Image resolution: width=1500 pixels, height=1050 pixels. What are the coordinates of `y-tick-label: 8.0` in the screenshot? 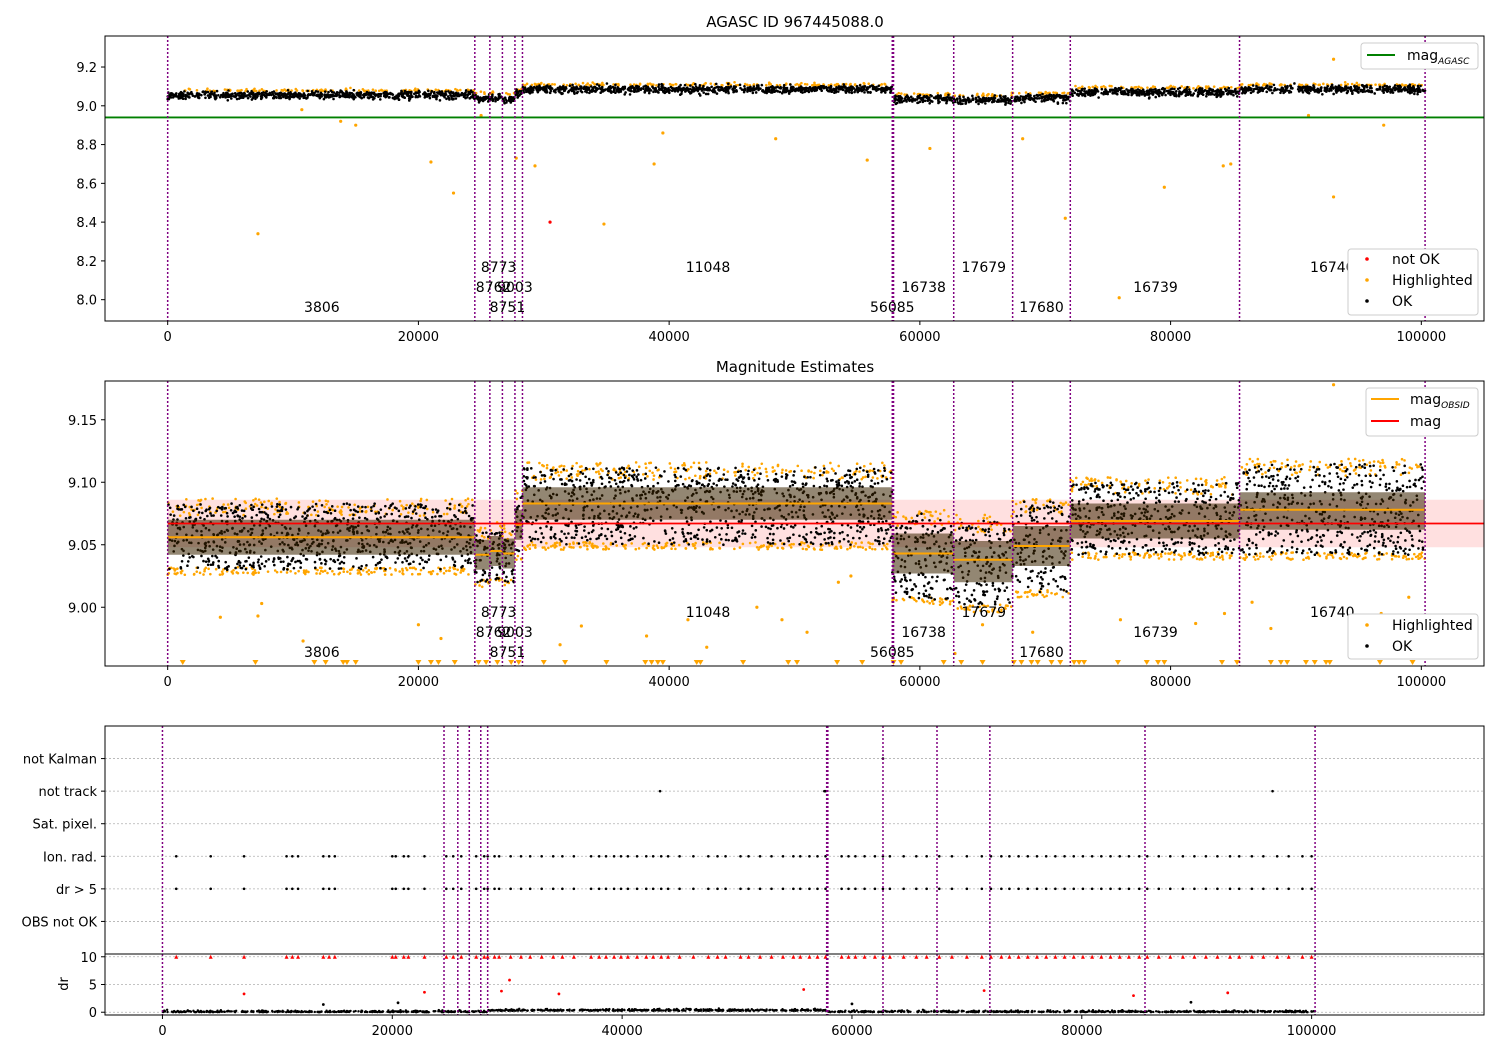 It's located at (86, 301).